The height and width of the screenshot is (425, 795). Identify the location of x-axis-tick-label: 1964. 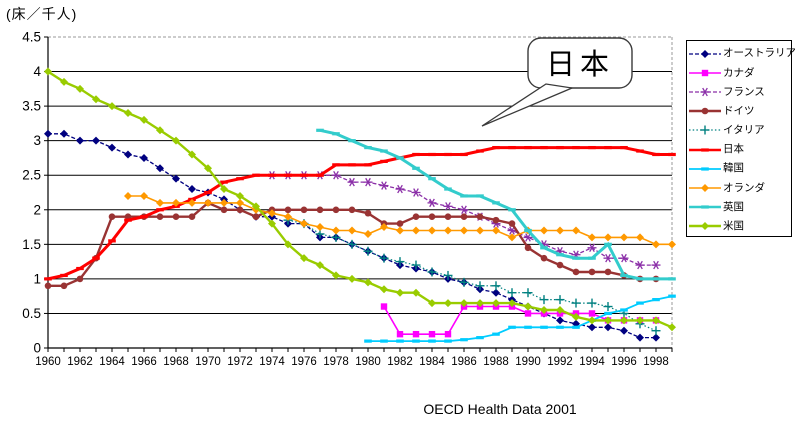
(112, 362).